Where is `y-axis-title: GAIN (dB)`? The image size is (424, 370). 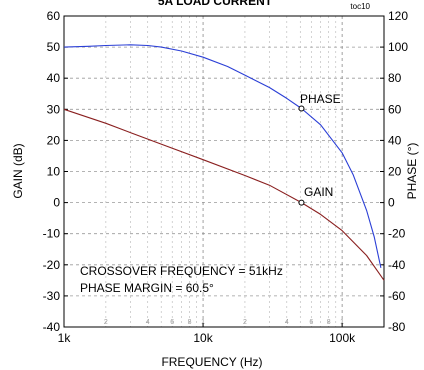 y-axis-title: GAIN (dB) is located at coordinates (18, 170).